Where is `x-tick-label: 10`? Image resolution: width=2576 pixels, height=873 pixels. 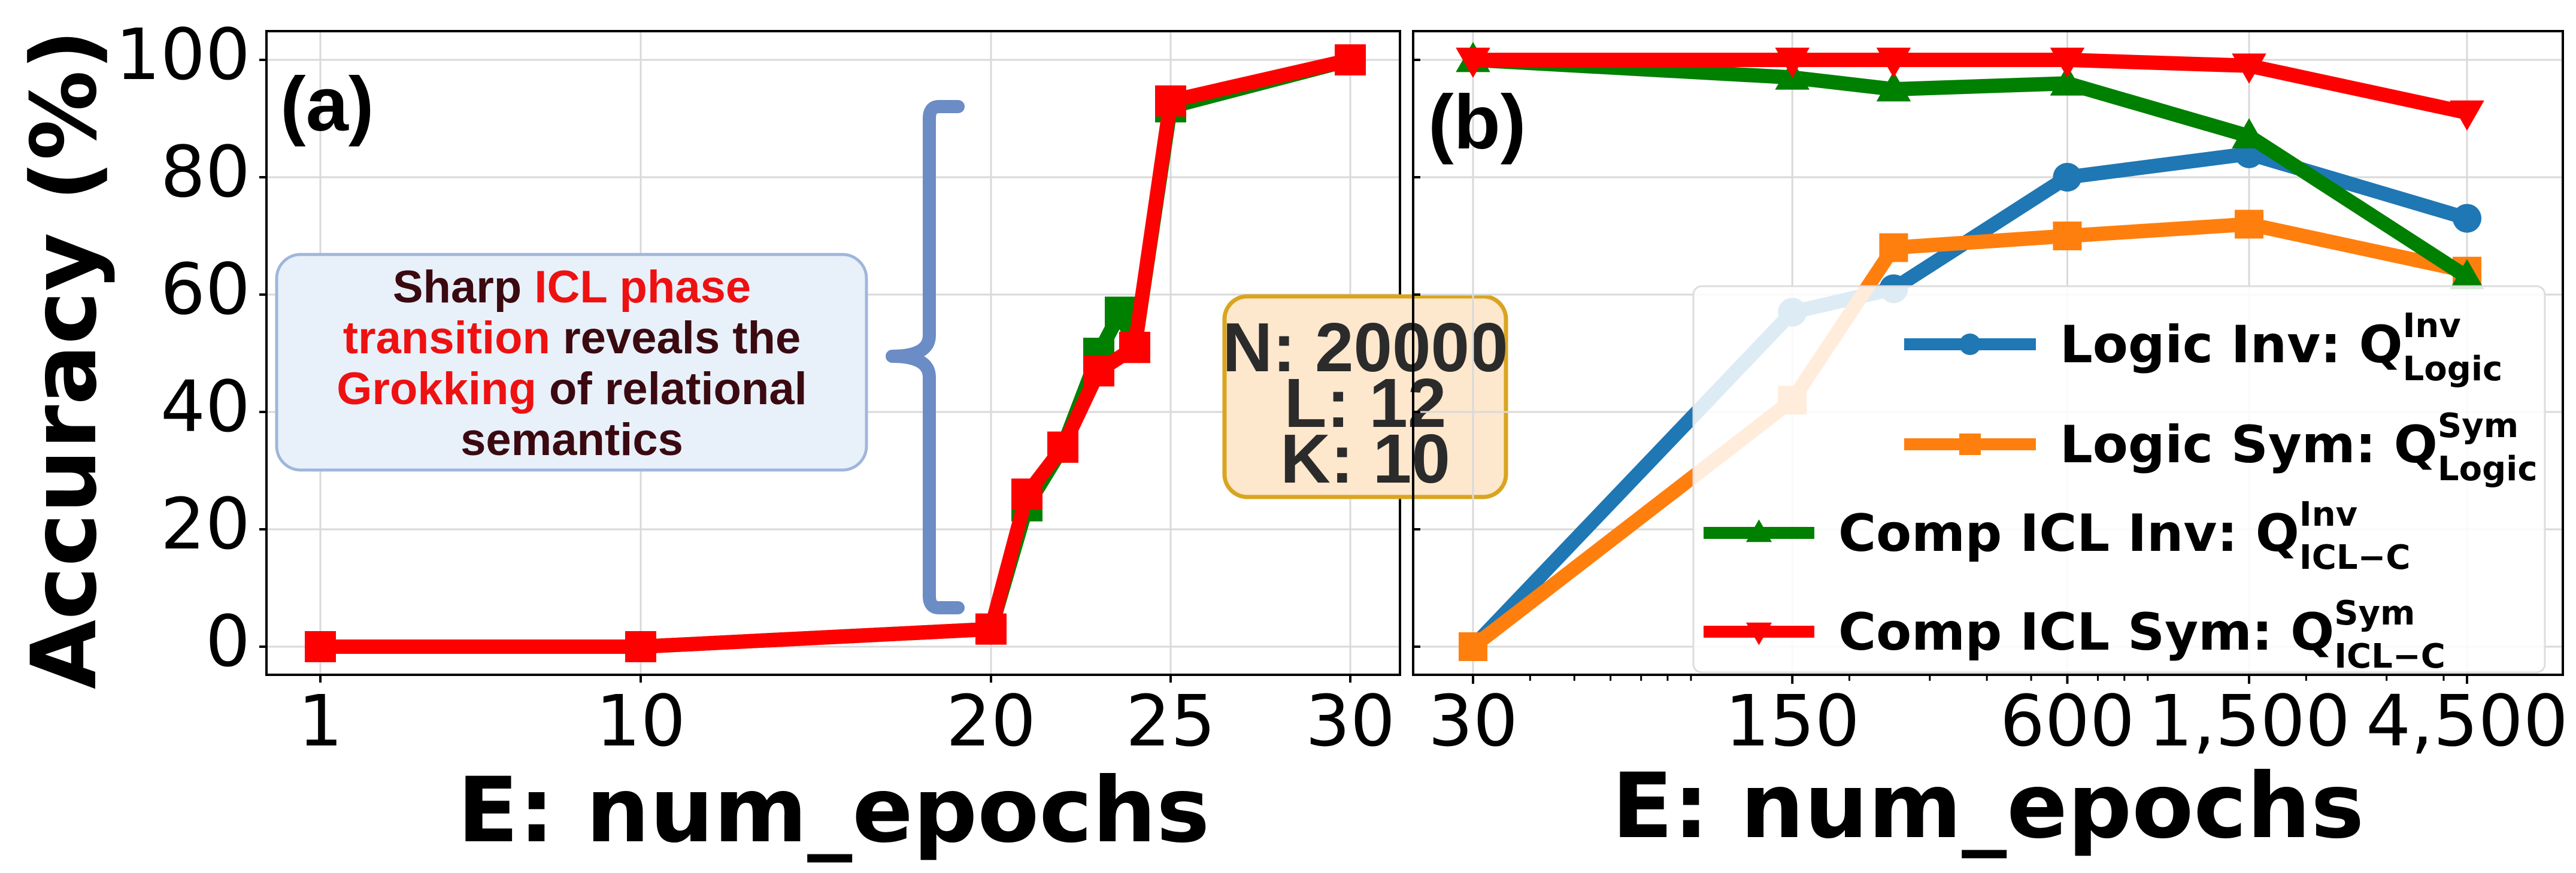
x-tick-label: 10 is located at coordinates (641, 721).